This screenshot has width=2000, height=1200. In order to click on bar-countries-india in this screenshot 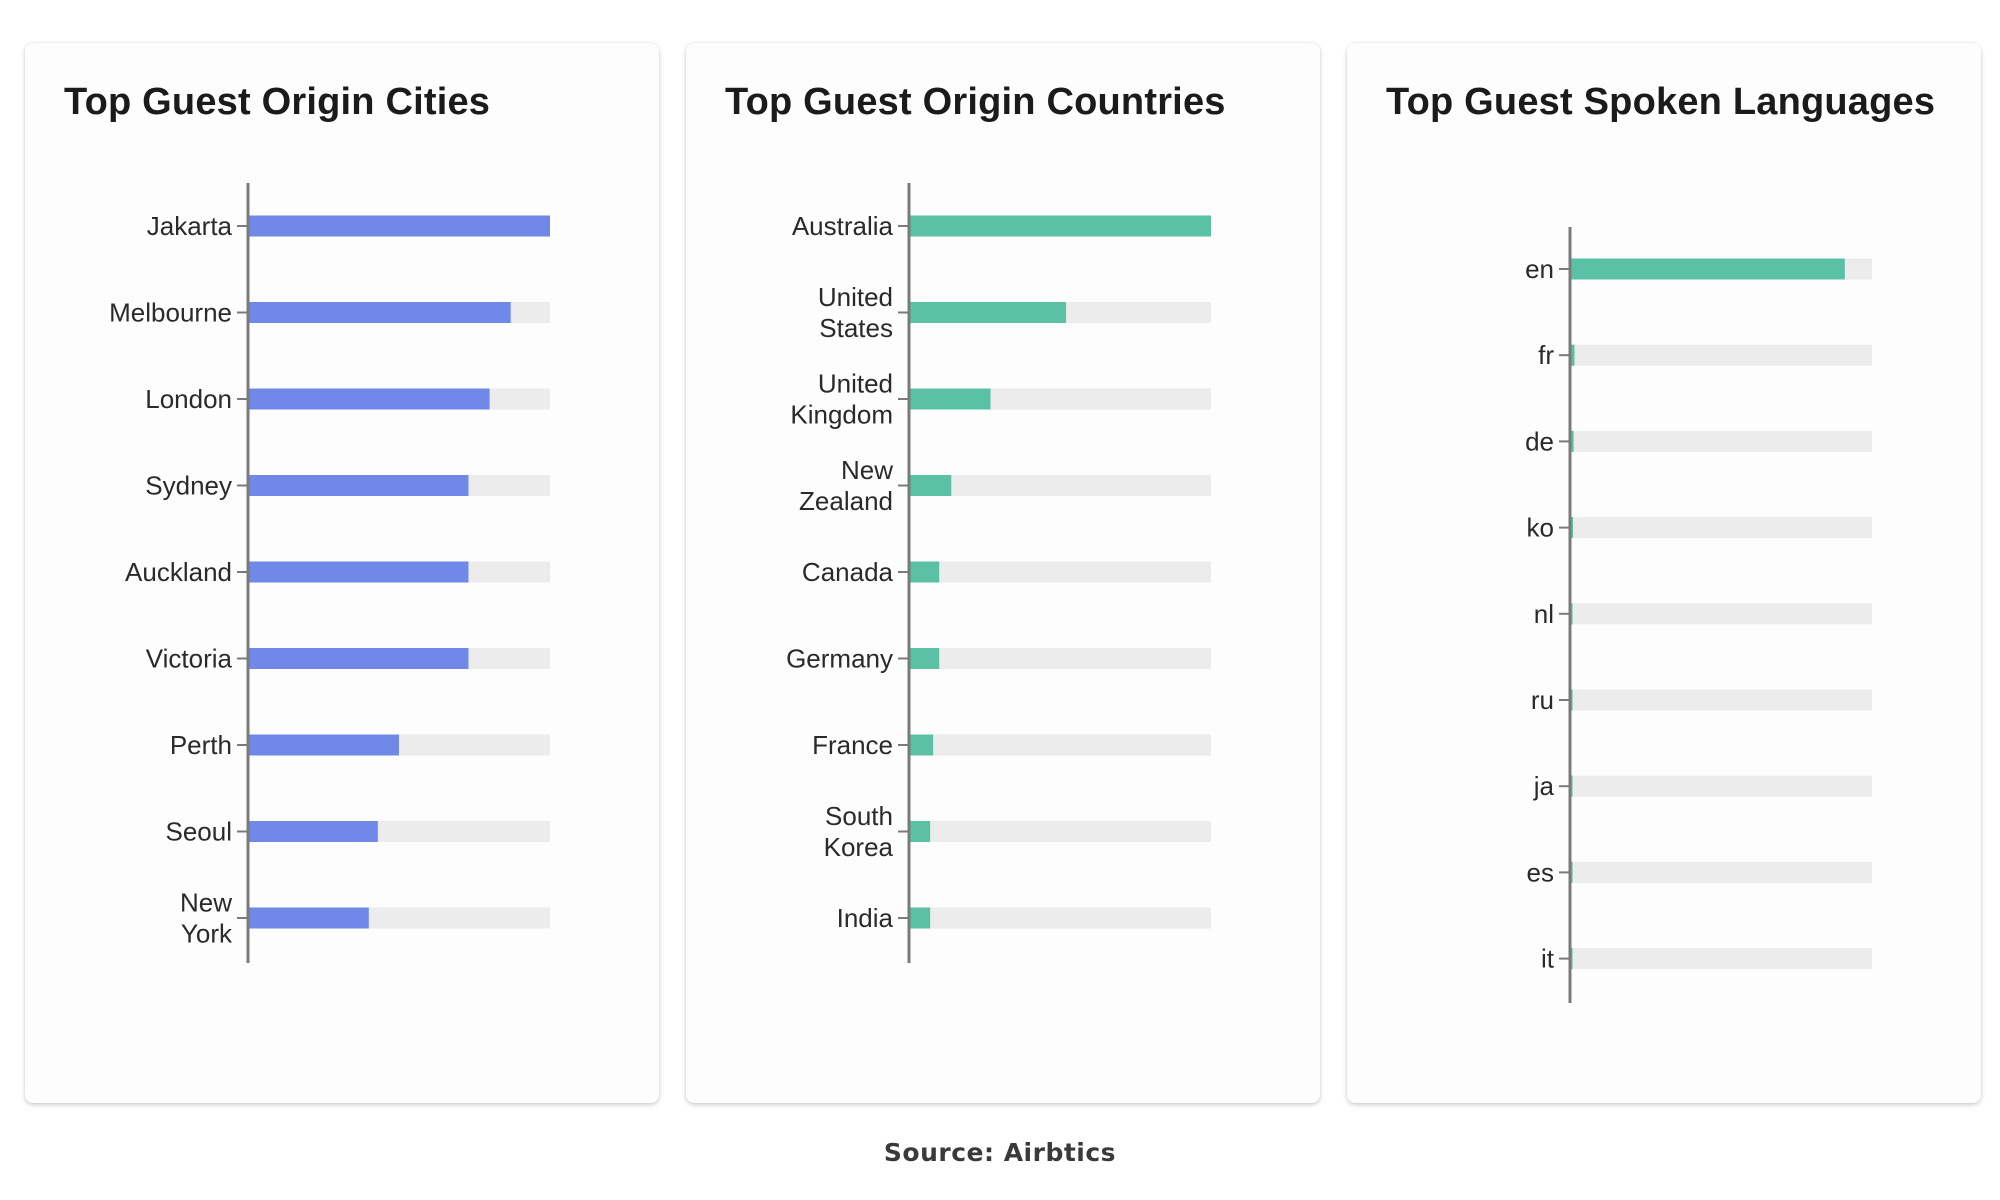, I will do `click(920, 918)`.